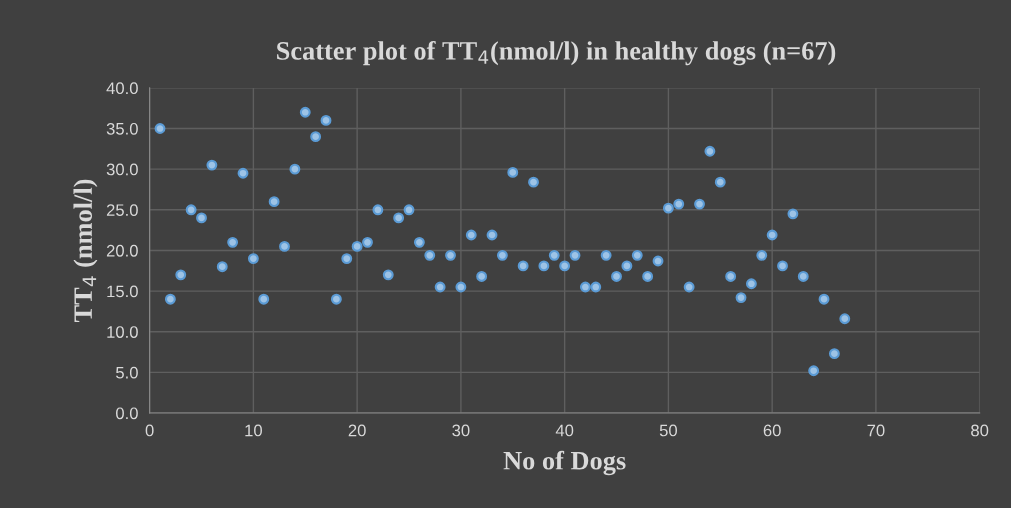 The height and width of the screenshot is (508, 1011). I want to click on y-tick-label: 40.0, so click(122, 88).